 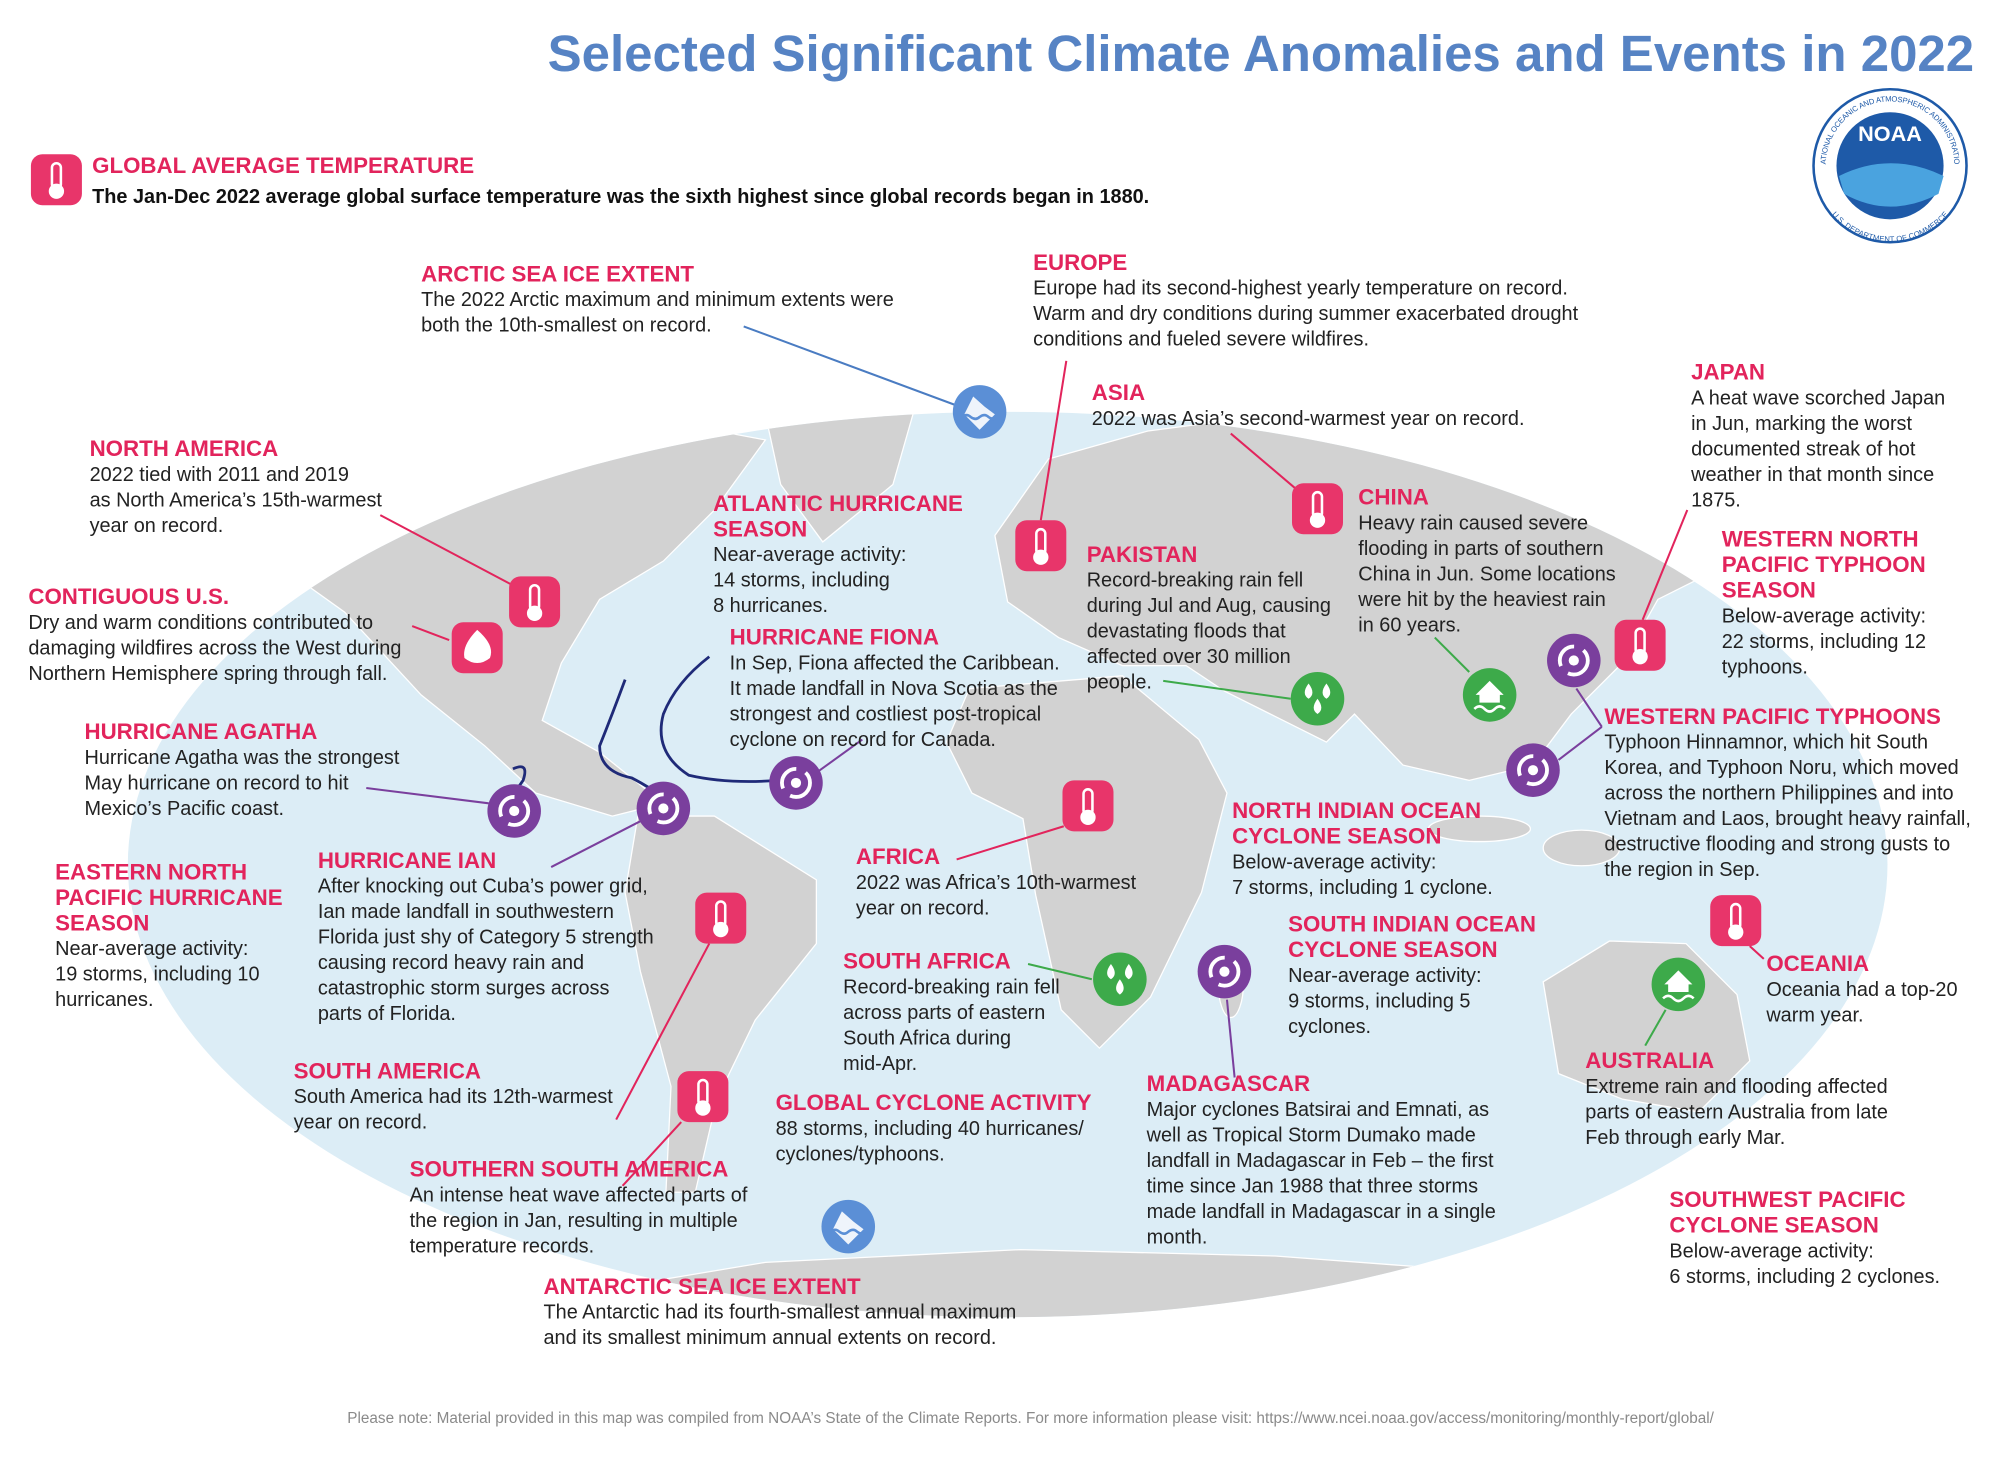 I want to click on event-text: Northern Hemisphere spring through fall., so click(x=207, y=674).